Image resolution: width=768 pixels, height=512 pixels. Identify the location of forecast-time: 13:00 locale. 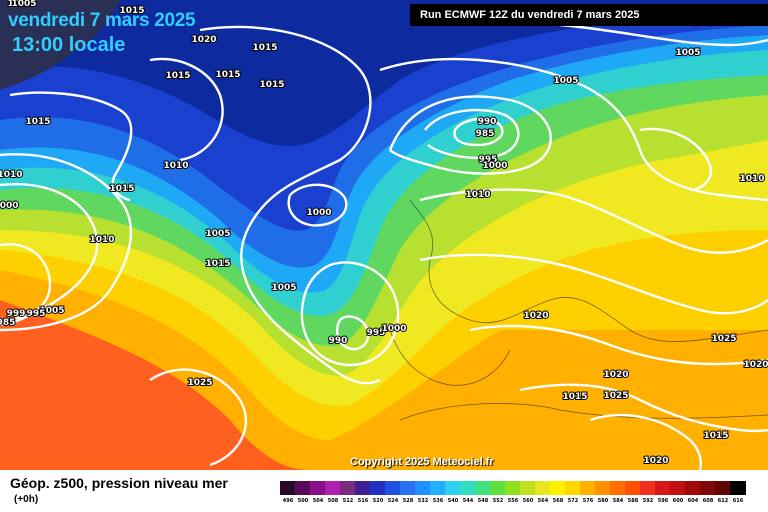
(69, 45).